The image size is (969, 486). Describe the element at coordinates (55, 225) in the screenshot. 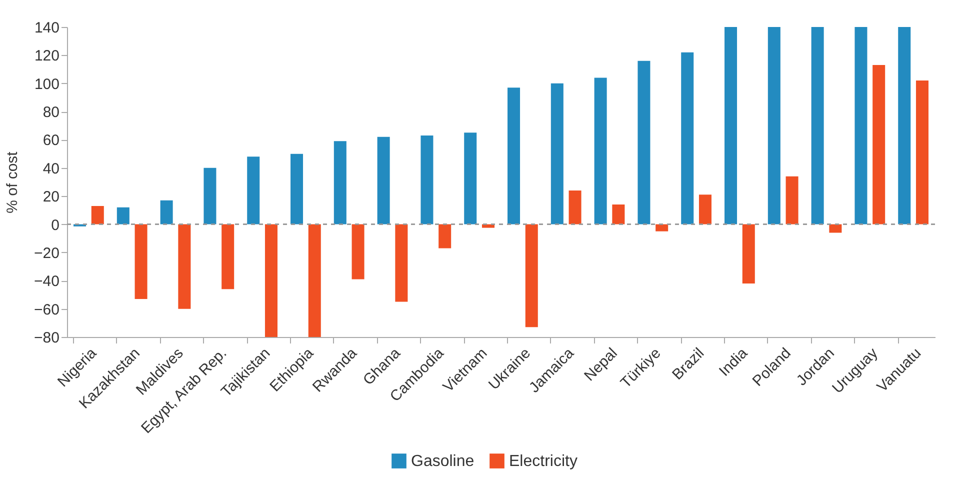

I see `y-tick-label: 0` at that location.